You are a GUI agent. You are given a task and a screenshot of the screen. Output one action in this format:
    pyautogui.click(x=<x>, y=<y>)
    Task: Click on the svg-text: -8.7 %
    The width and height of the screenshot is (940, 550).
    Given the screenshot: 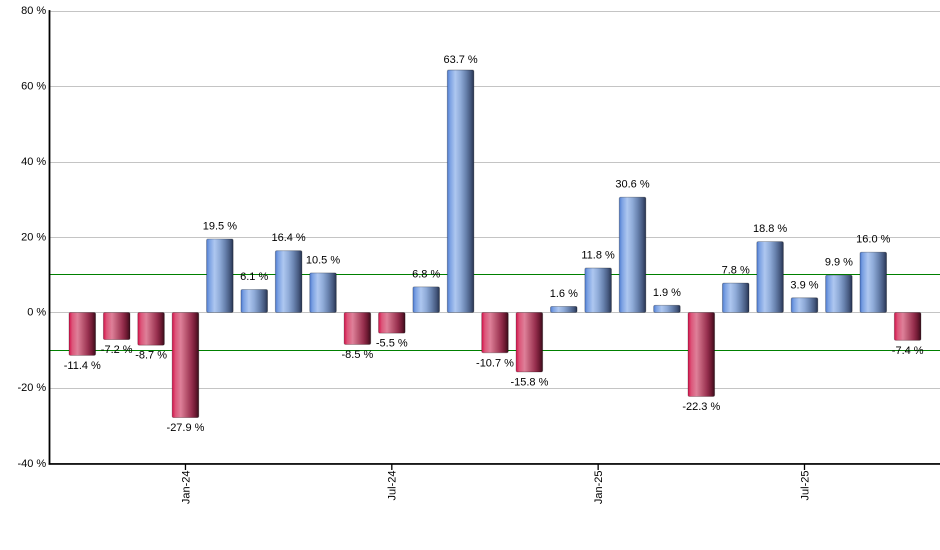 What is the action you would take?
    pyautogui.click(x=151, y=356)
    